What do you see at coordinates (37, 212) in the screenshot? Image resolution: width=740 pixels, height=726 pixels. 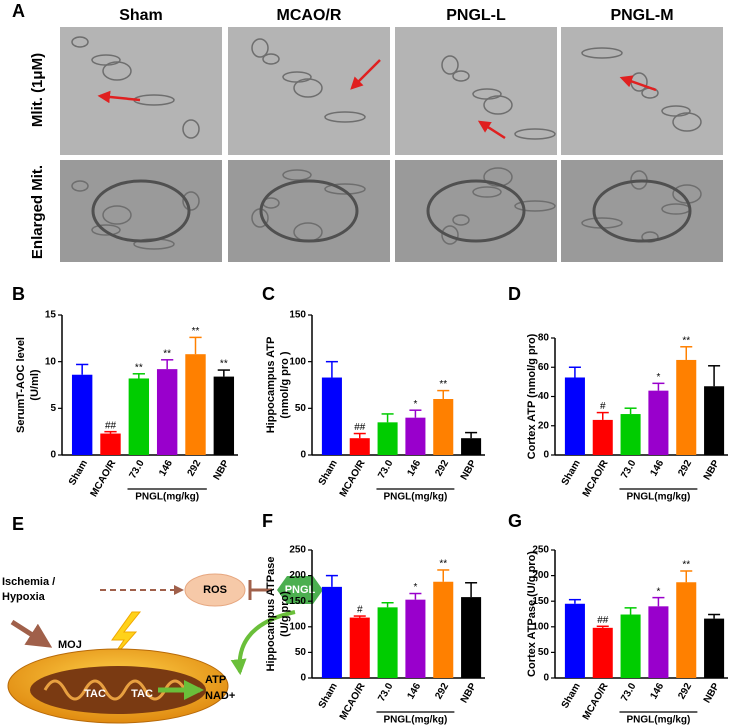 I see `row-header: Enlarged Mit.` at bounding box center [37, 212].